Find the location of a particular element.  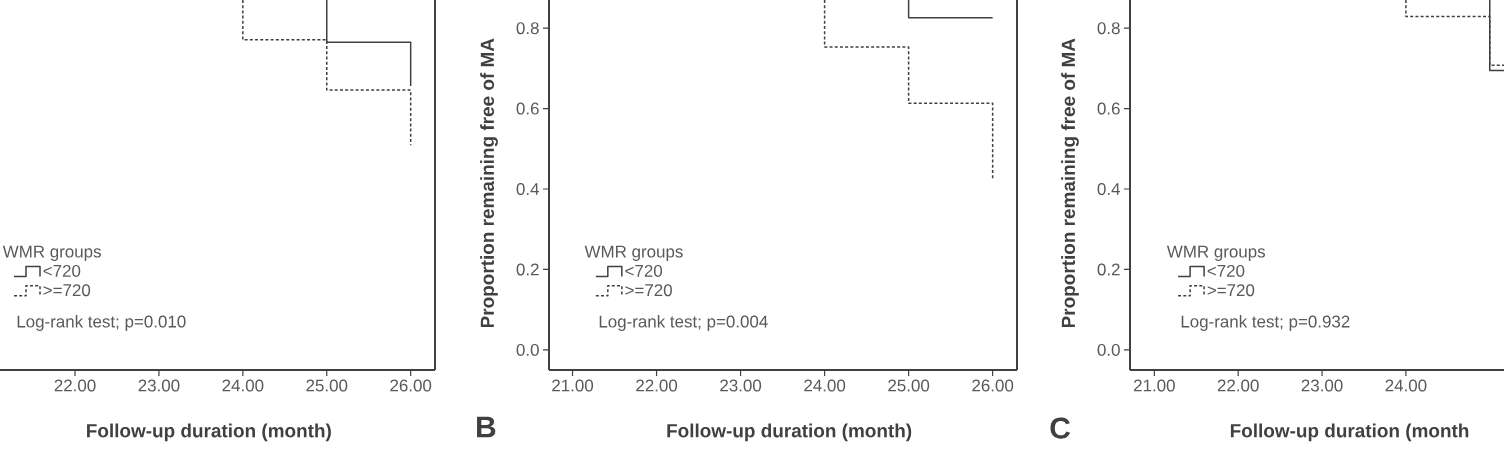

text: C is located at coordinates (1060, 428).